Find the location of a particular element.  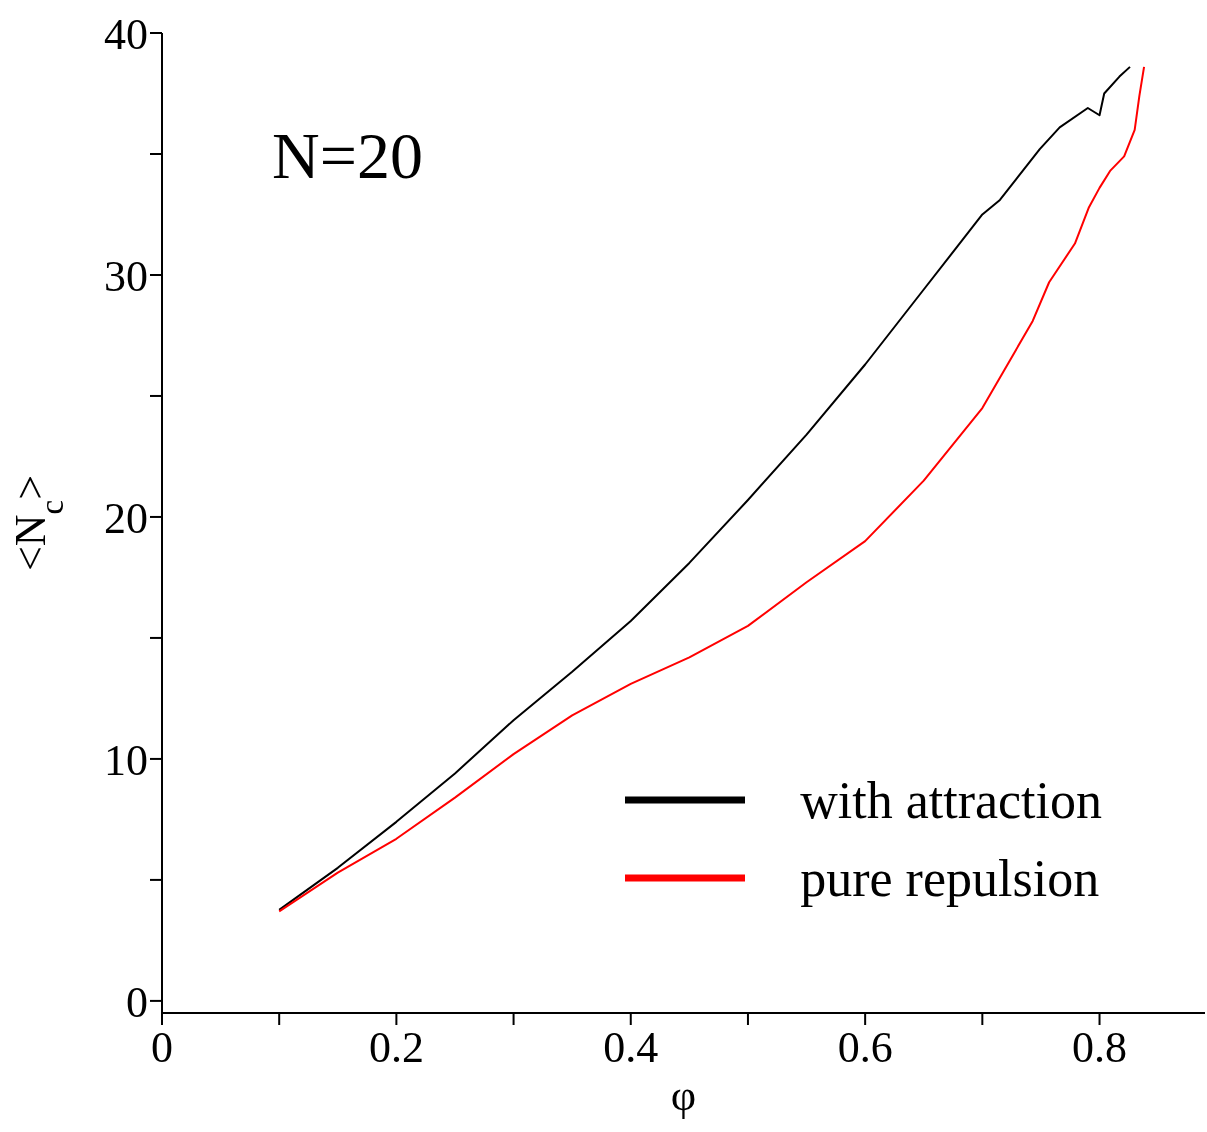

x-tick-label: 0.4 is located at coordinates (631, 1048).